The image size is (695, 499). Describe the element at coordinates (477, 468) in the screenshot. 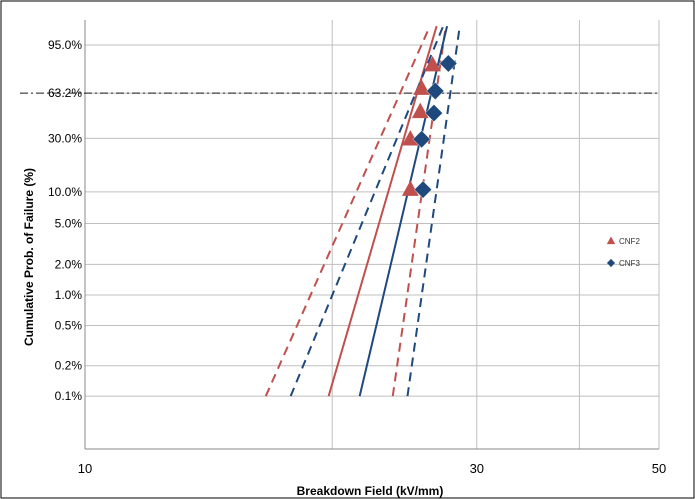

I see `x-tick-label: 30` at that location.